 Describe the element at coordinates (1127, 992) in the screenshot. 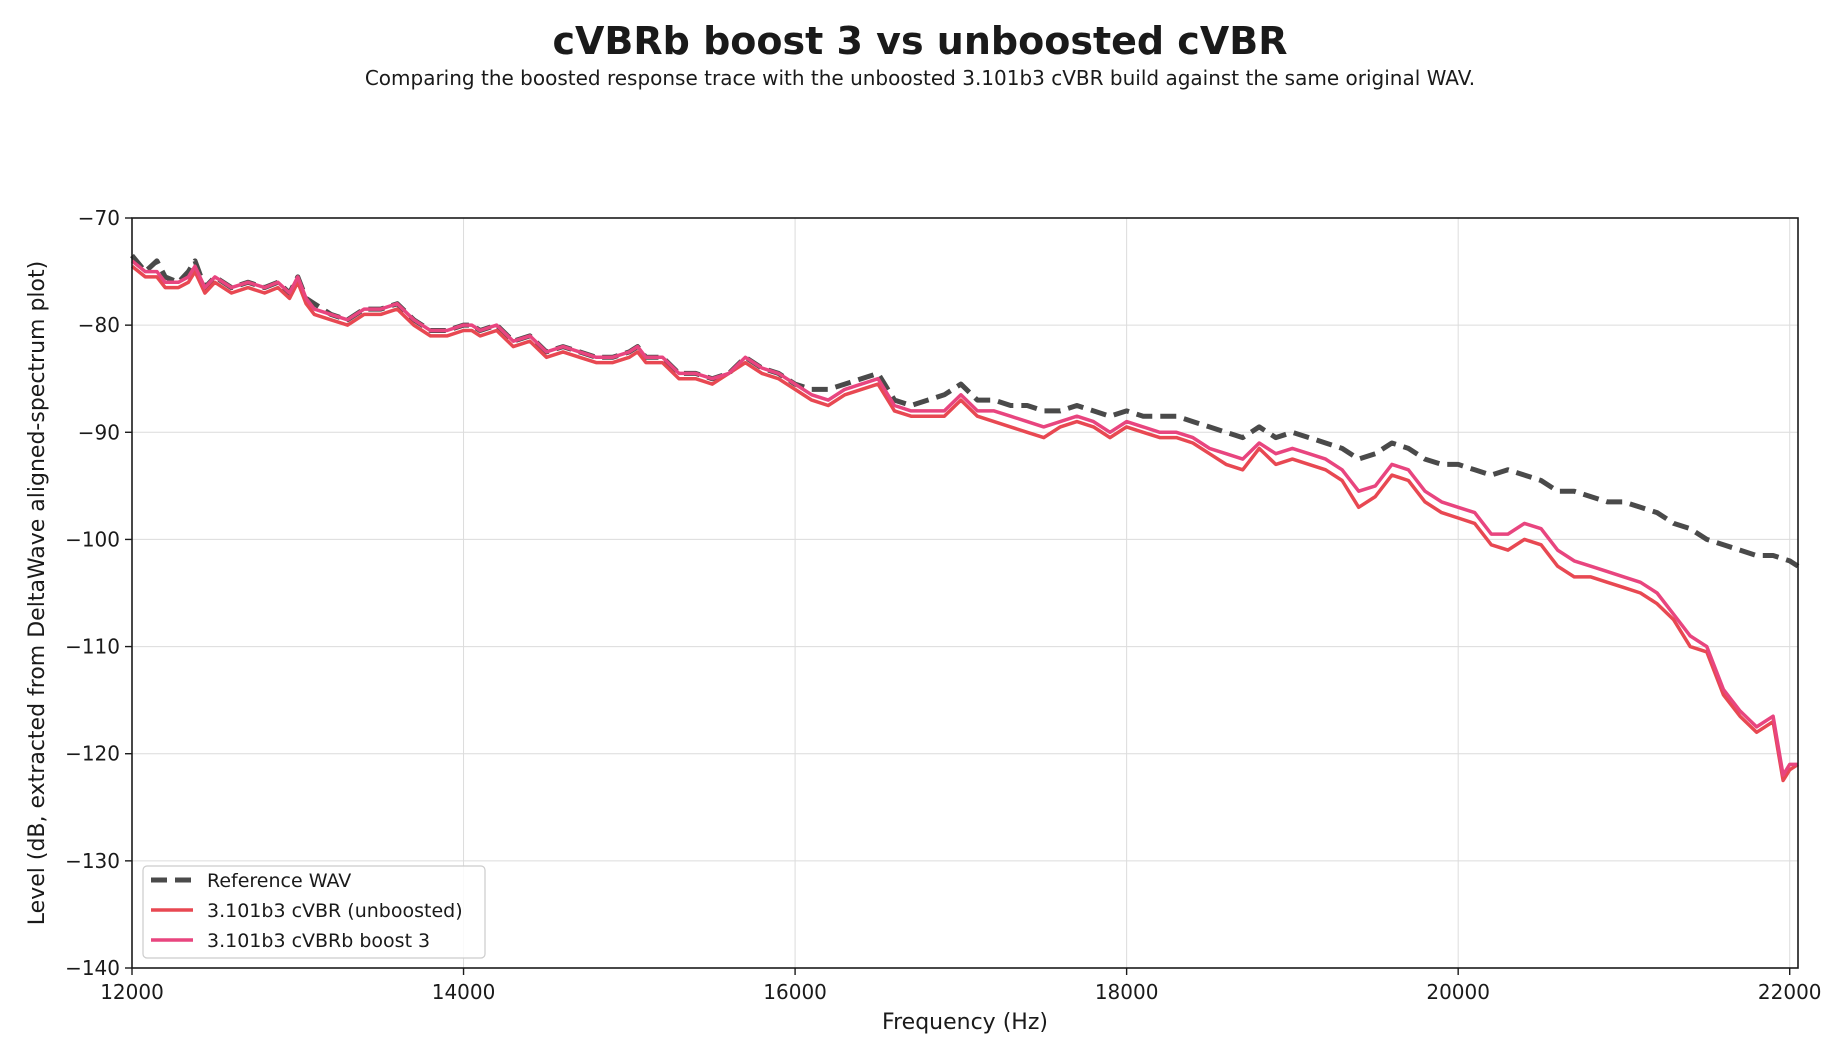

I see `x-tick-label: 18000` at that location.